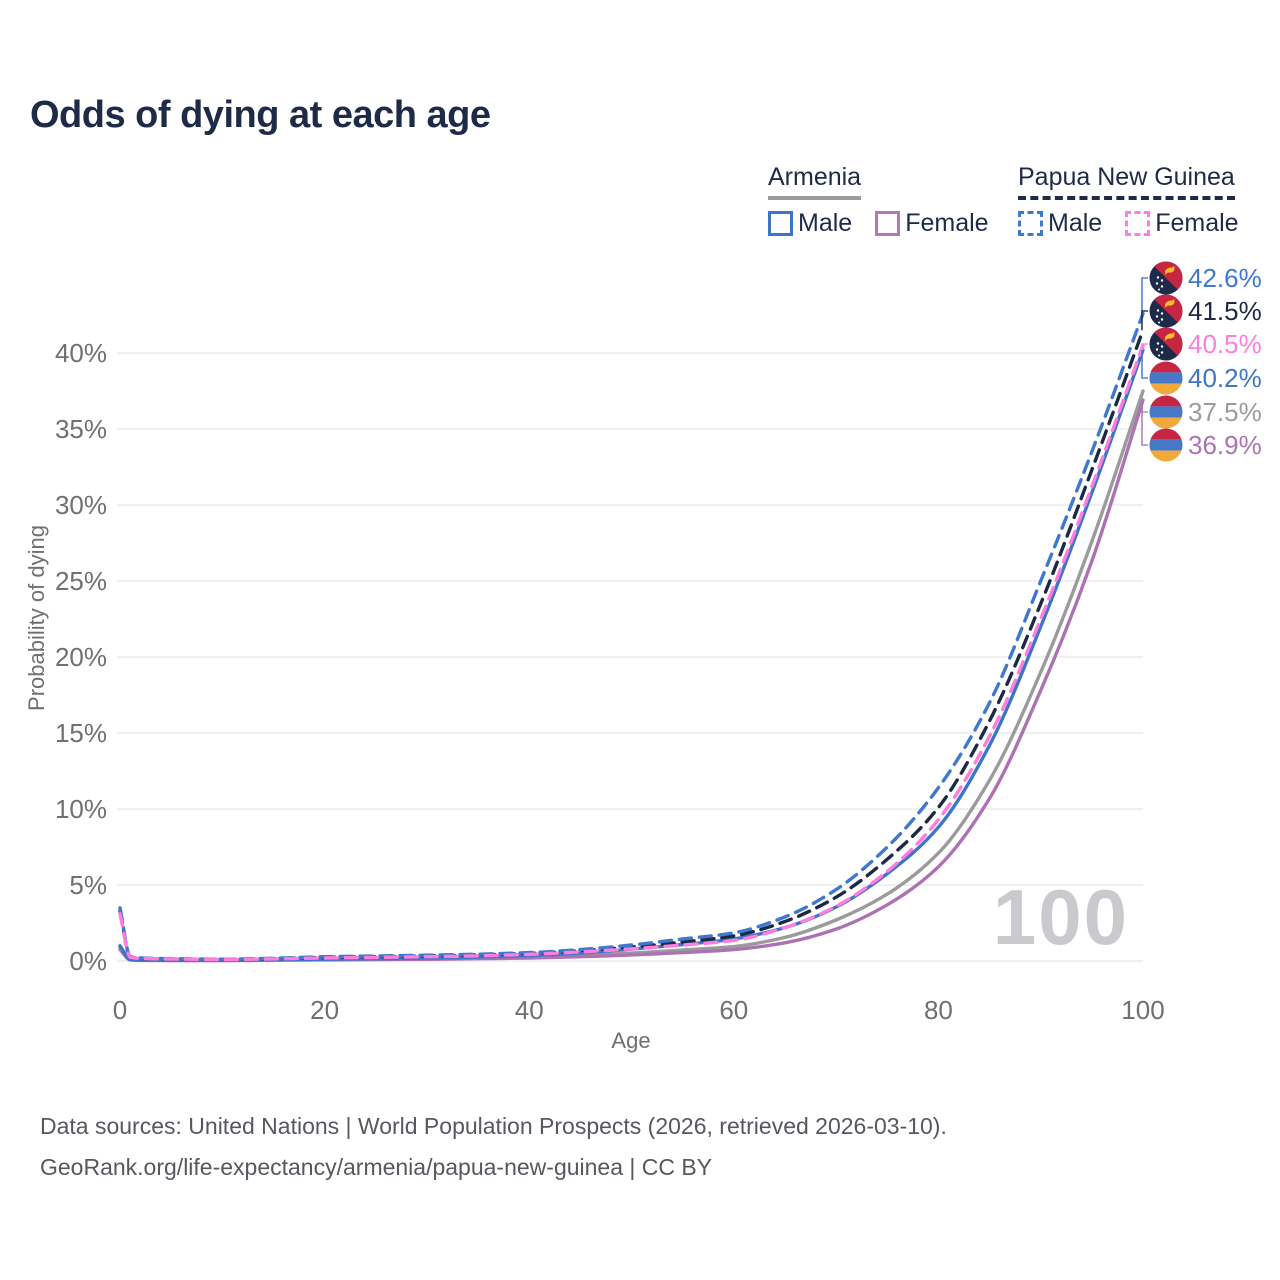 The width and height of the screenshot is (1280, 1280). I want to click on label-connectors, so click(1144, 361).